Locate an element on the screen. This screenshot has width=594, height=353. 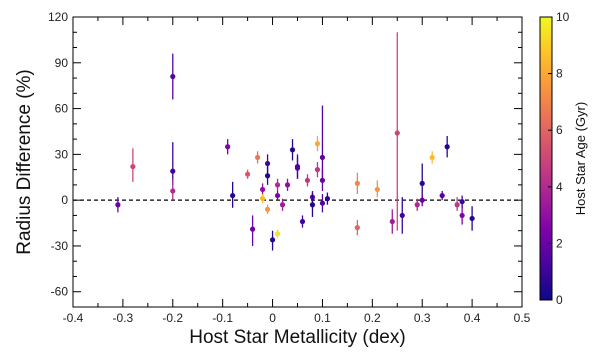
colorbar-tick-label: 4 is located at coordinates (559, 187).